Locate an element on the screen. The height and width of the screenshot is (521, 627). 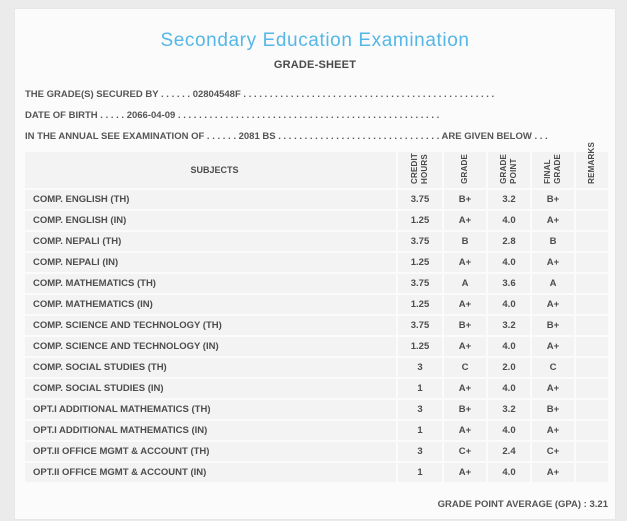
subject-cell: OPT.II OFFICE MGMT & ACCOUNT (IN) is located at coordinates (210, 472).